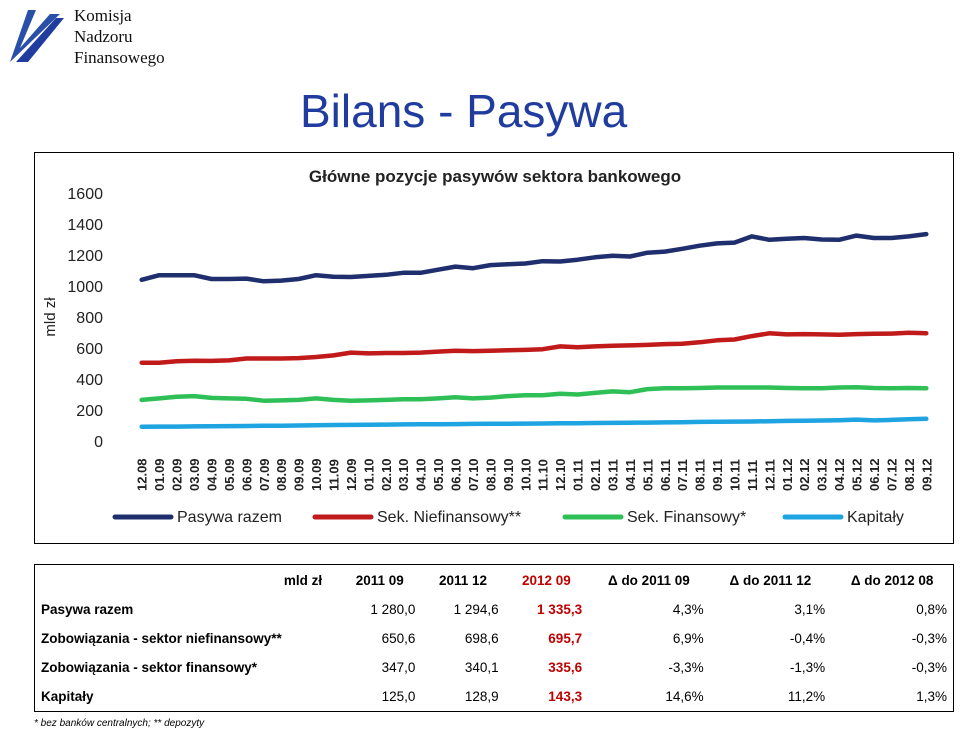  What do you see at coordinates (149, 667) in the screenshot?
I see `table-row-label: Zobowiązania - sektor finansowy*` at bounding box center [149, 667].